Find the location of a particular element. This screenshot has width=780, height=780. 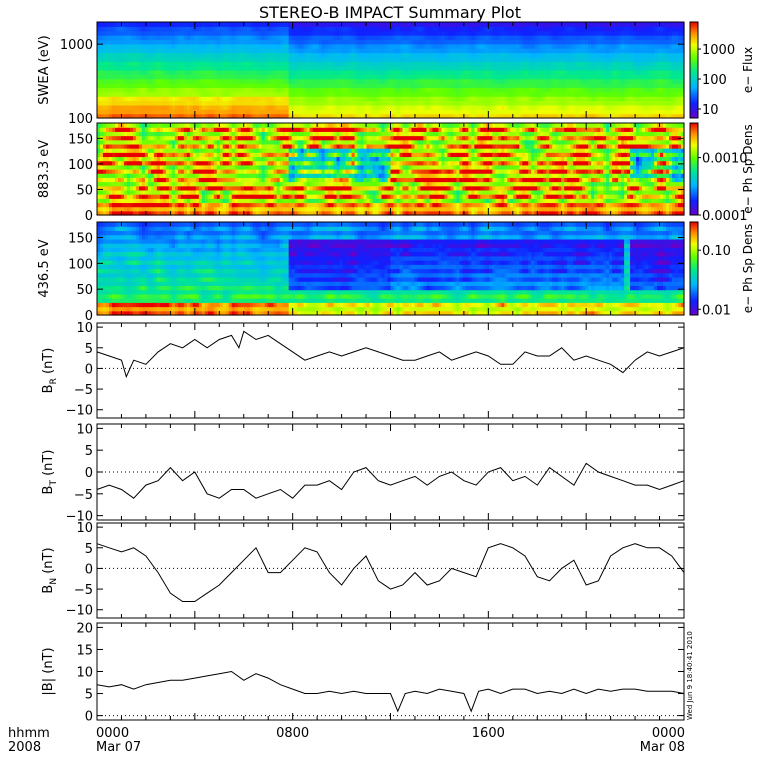

panel-br: BR (nT) −10 −5 0 5 10 is located at coordinates (363, 370).